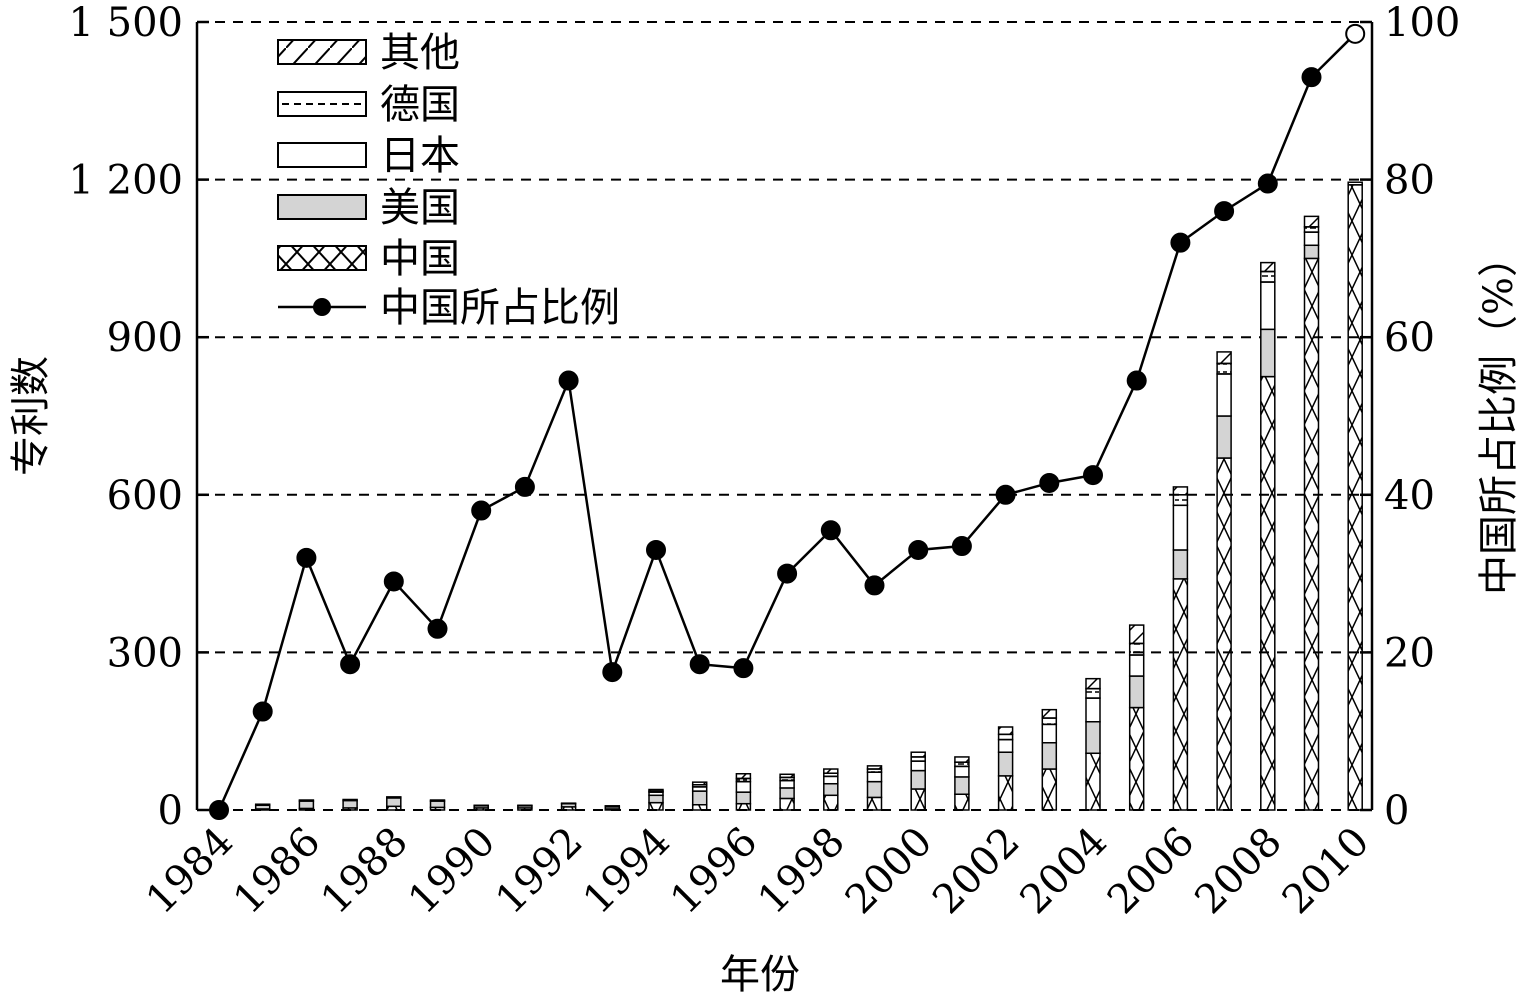  Describe the element at coordinates (420, 156) in the screenshot. I see `legend-label: 日本` at that location.